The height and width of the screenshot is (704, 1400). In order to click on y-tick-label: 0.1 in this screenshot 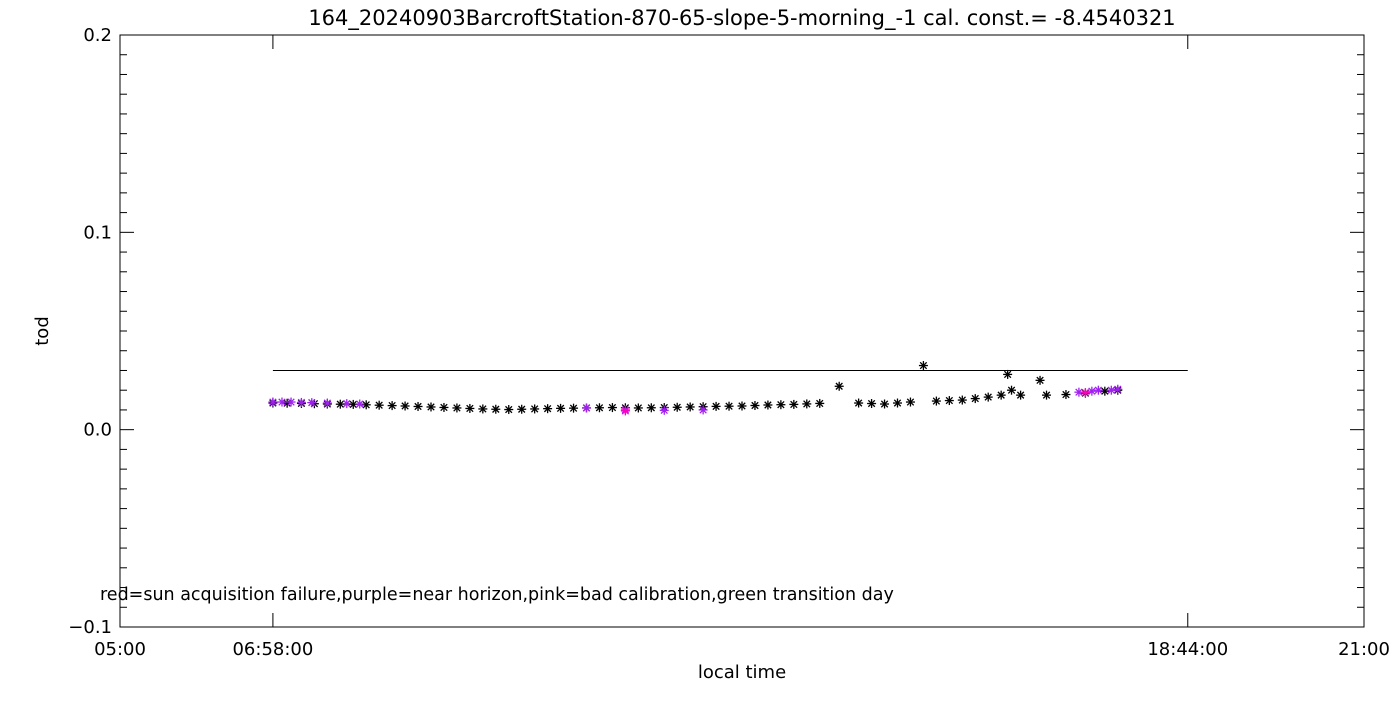, I will do `click(97, 232)`.